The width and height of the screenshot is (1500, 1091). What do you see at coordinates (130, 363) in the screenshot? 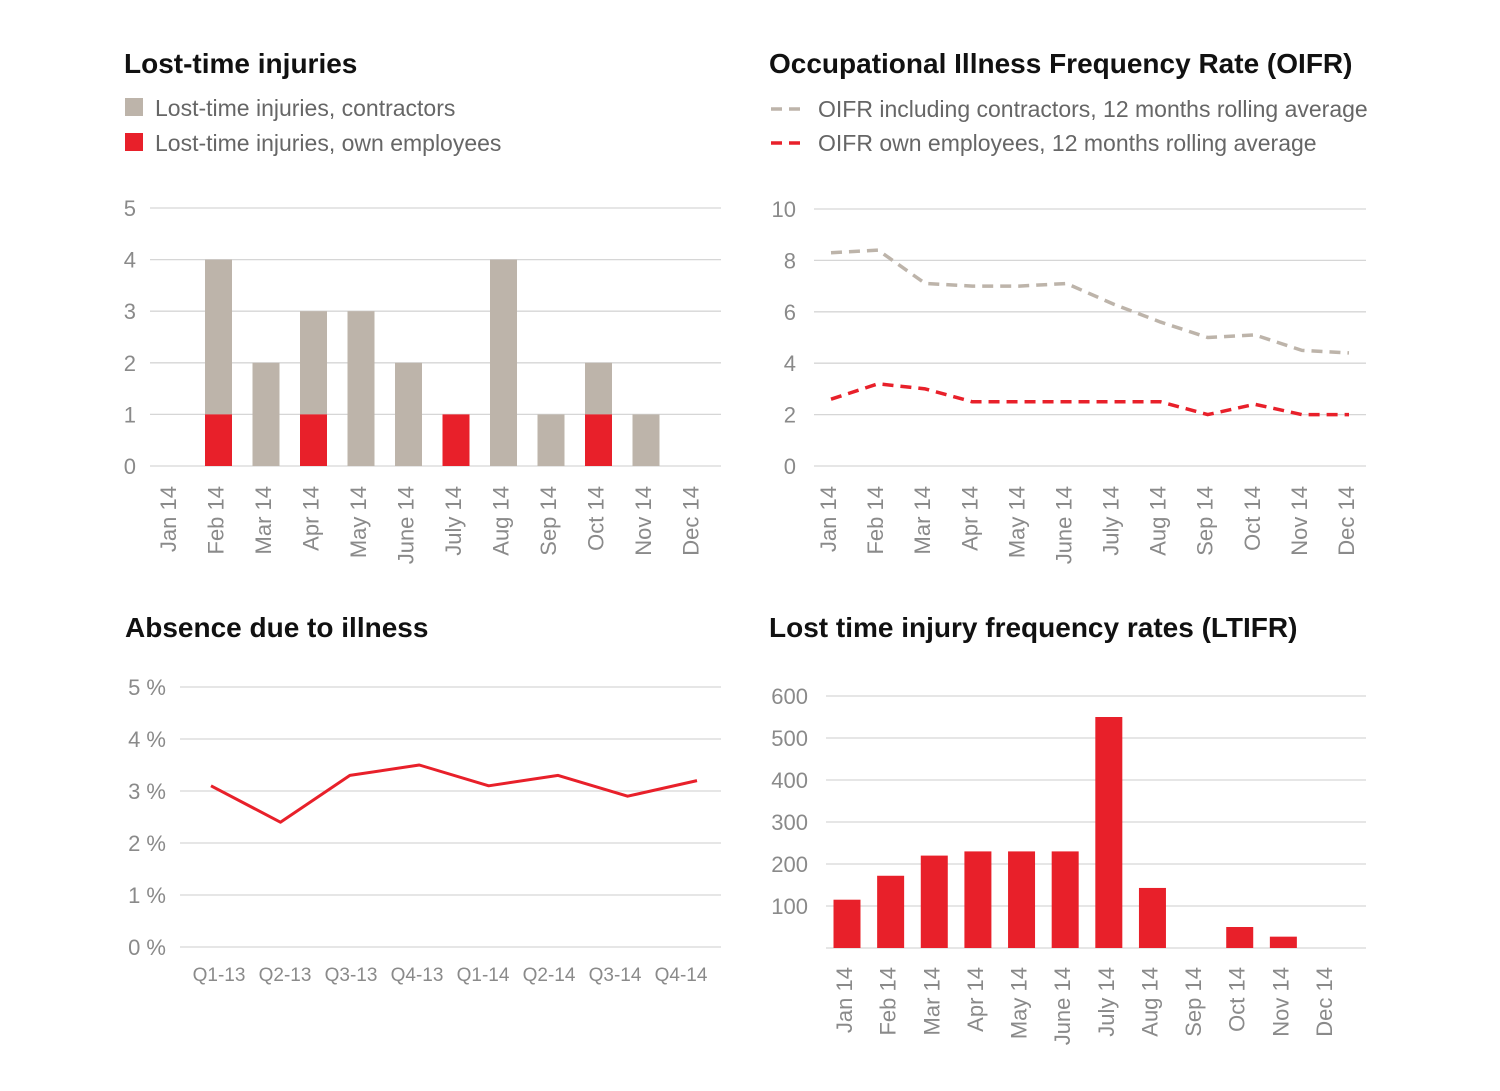
I see `lti-ytick-label: 2` at bounding box center [130, 363].